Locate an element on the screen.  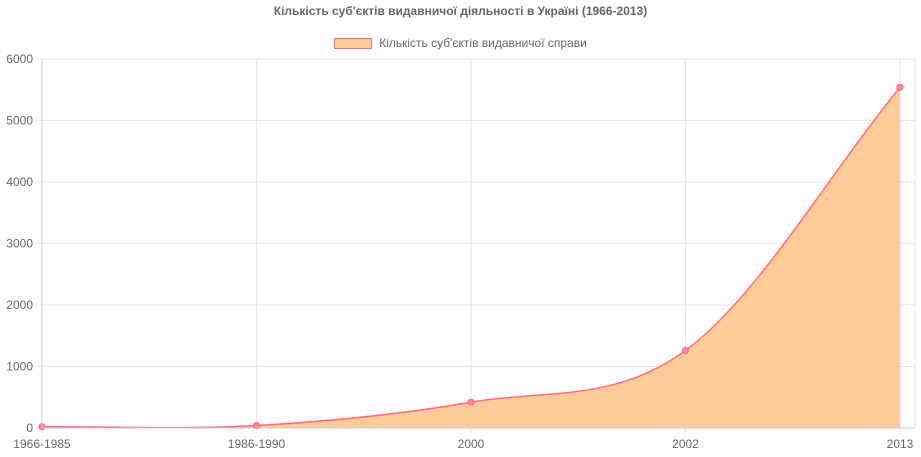
y-tick-label: 3000 is located at coordinates (19, 244).